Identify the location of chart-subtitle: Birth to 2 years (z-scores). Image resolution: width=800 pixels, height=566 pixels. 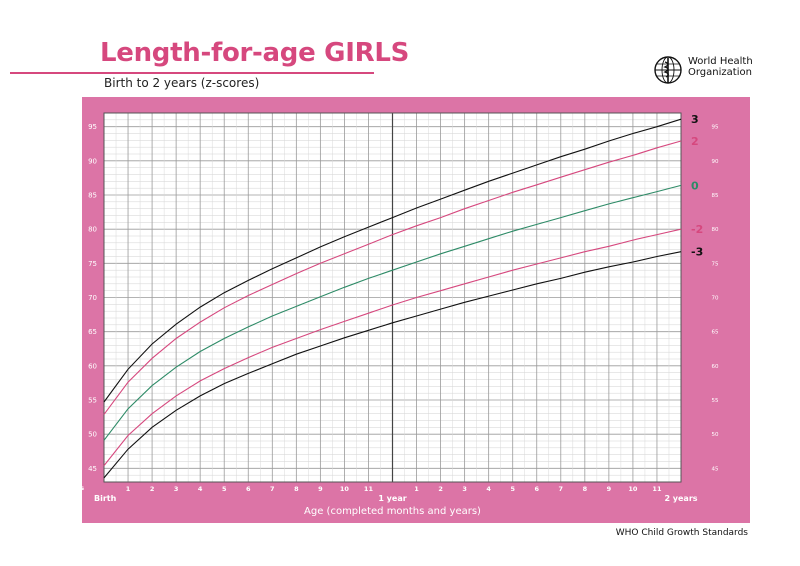
(182, 83).